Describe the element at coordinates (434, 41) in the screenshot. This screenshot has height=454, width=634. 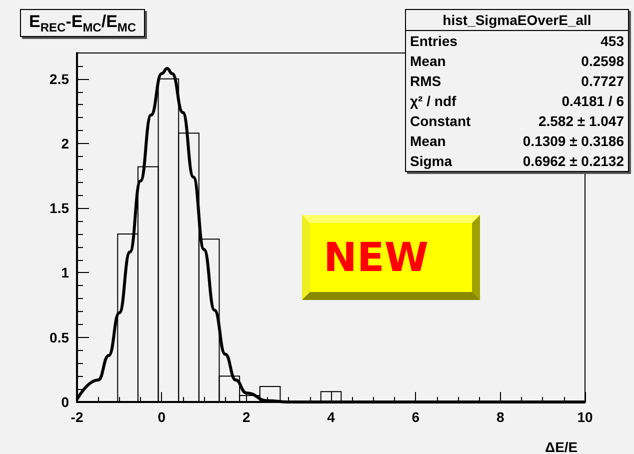
I see `text: Entries` at that location.